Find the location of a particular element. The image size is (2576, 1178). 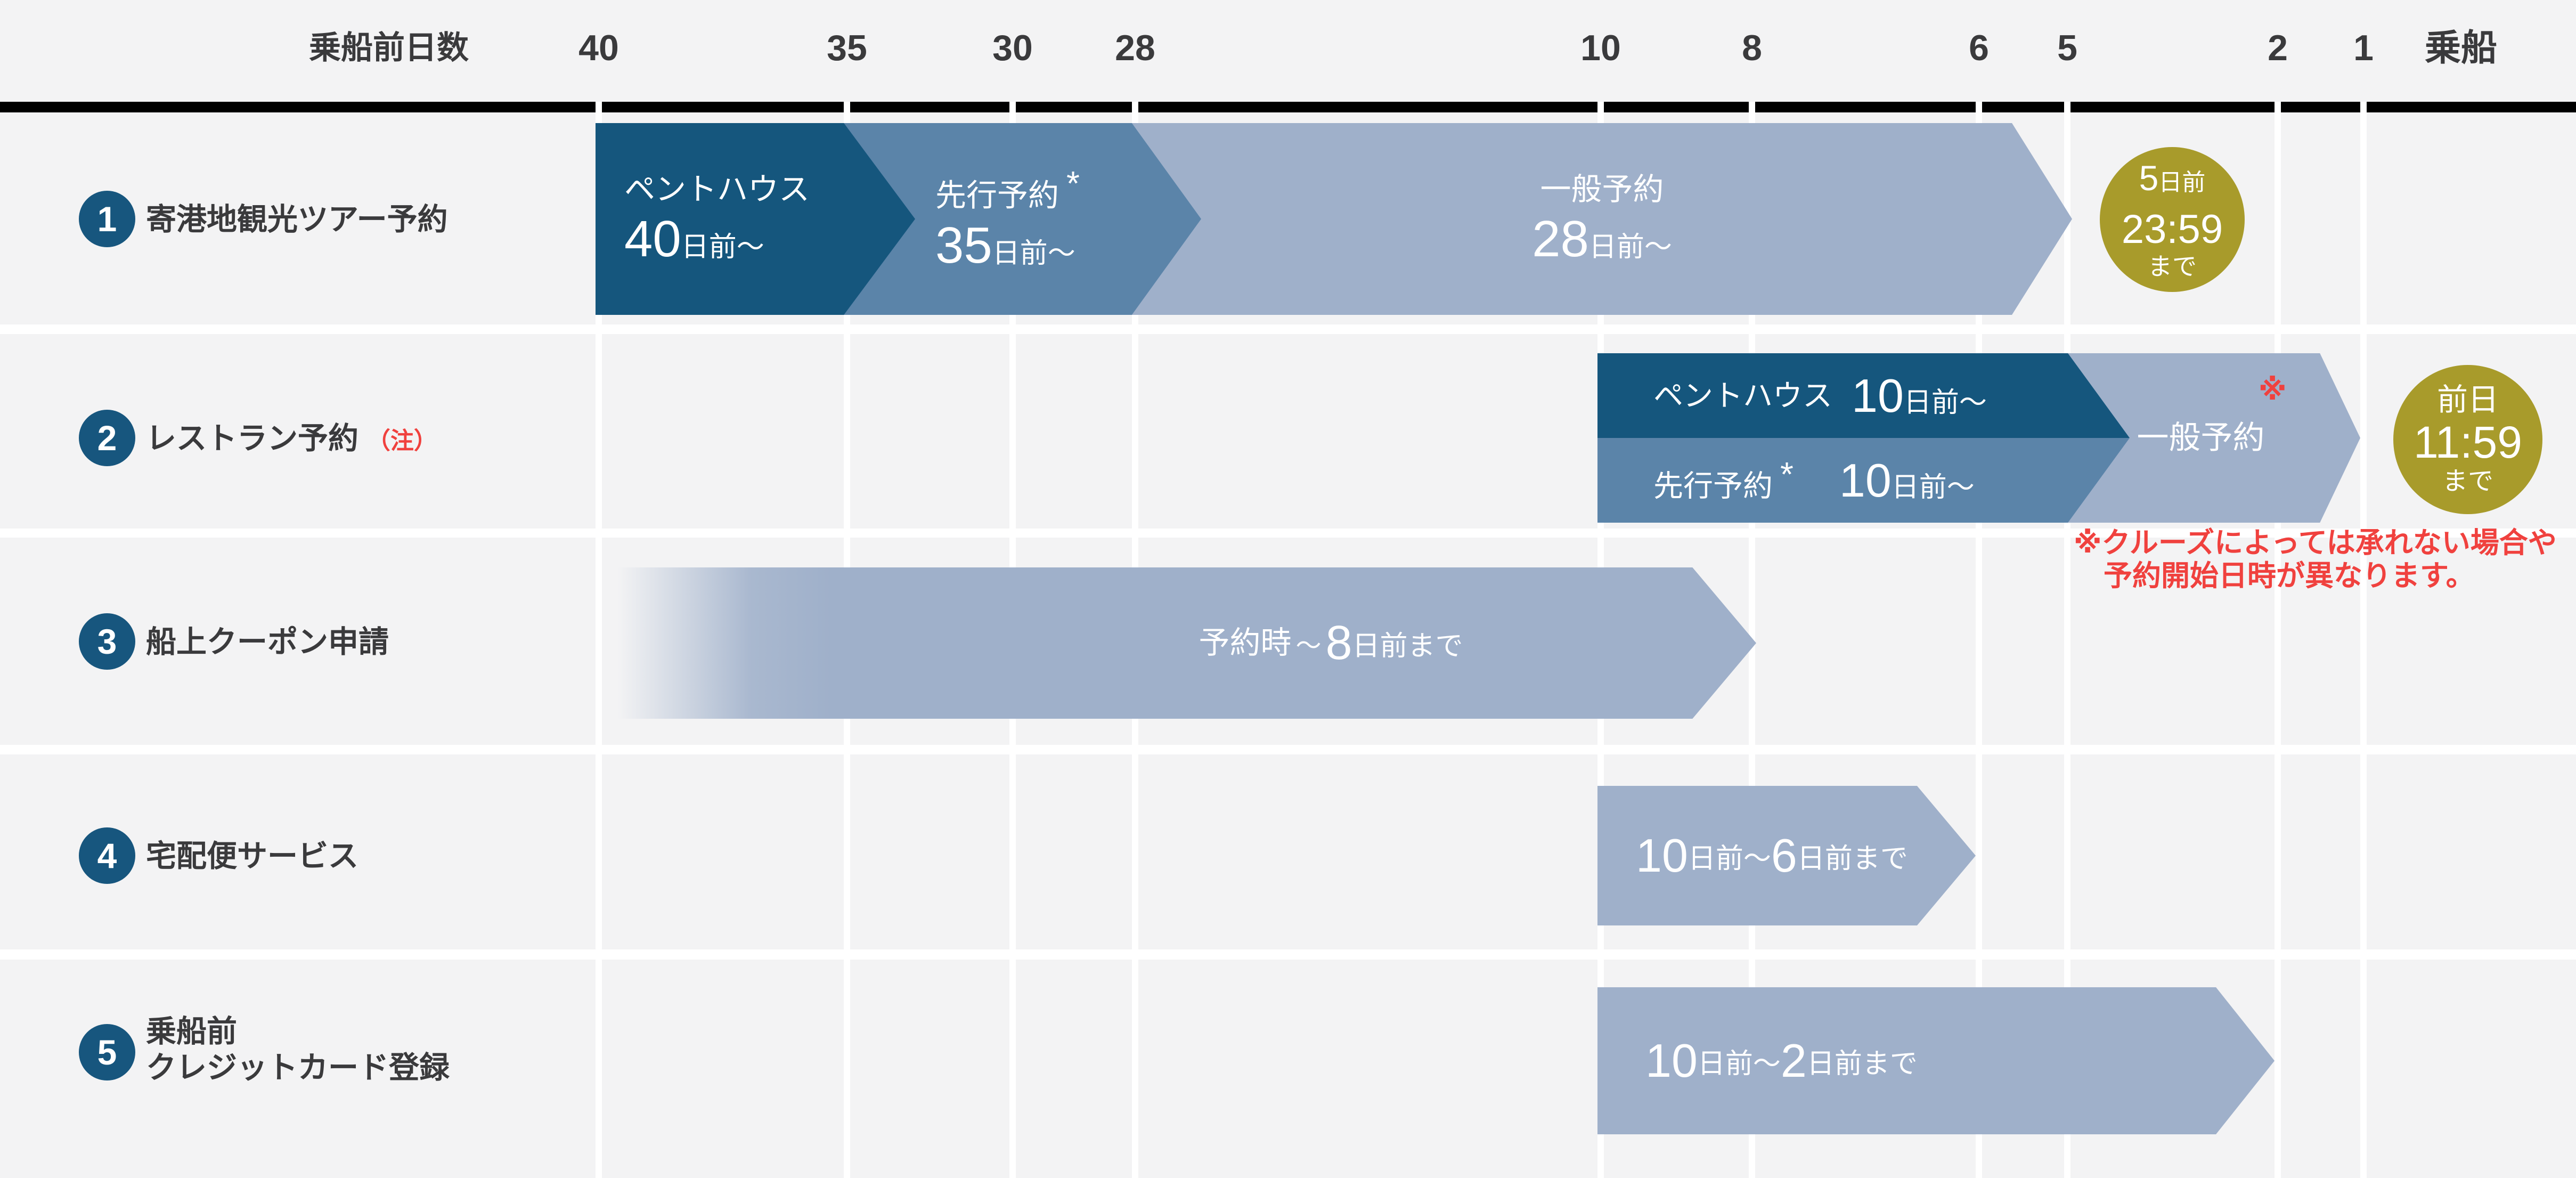

row1-number: 1 is located at coordinates (107, 219).